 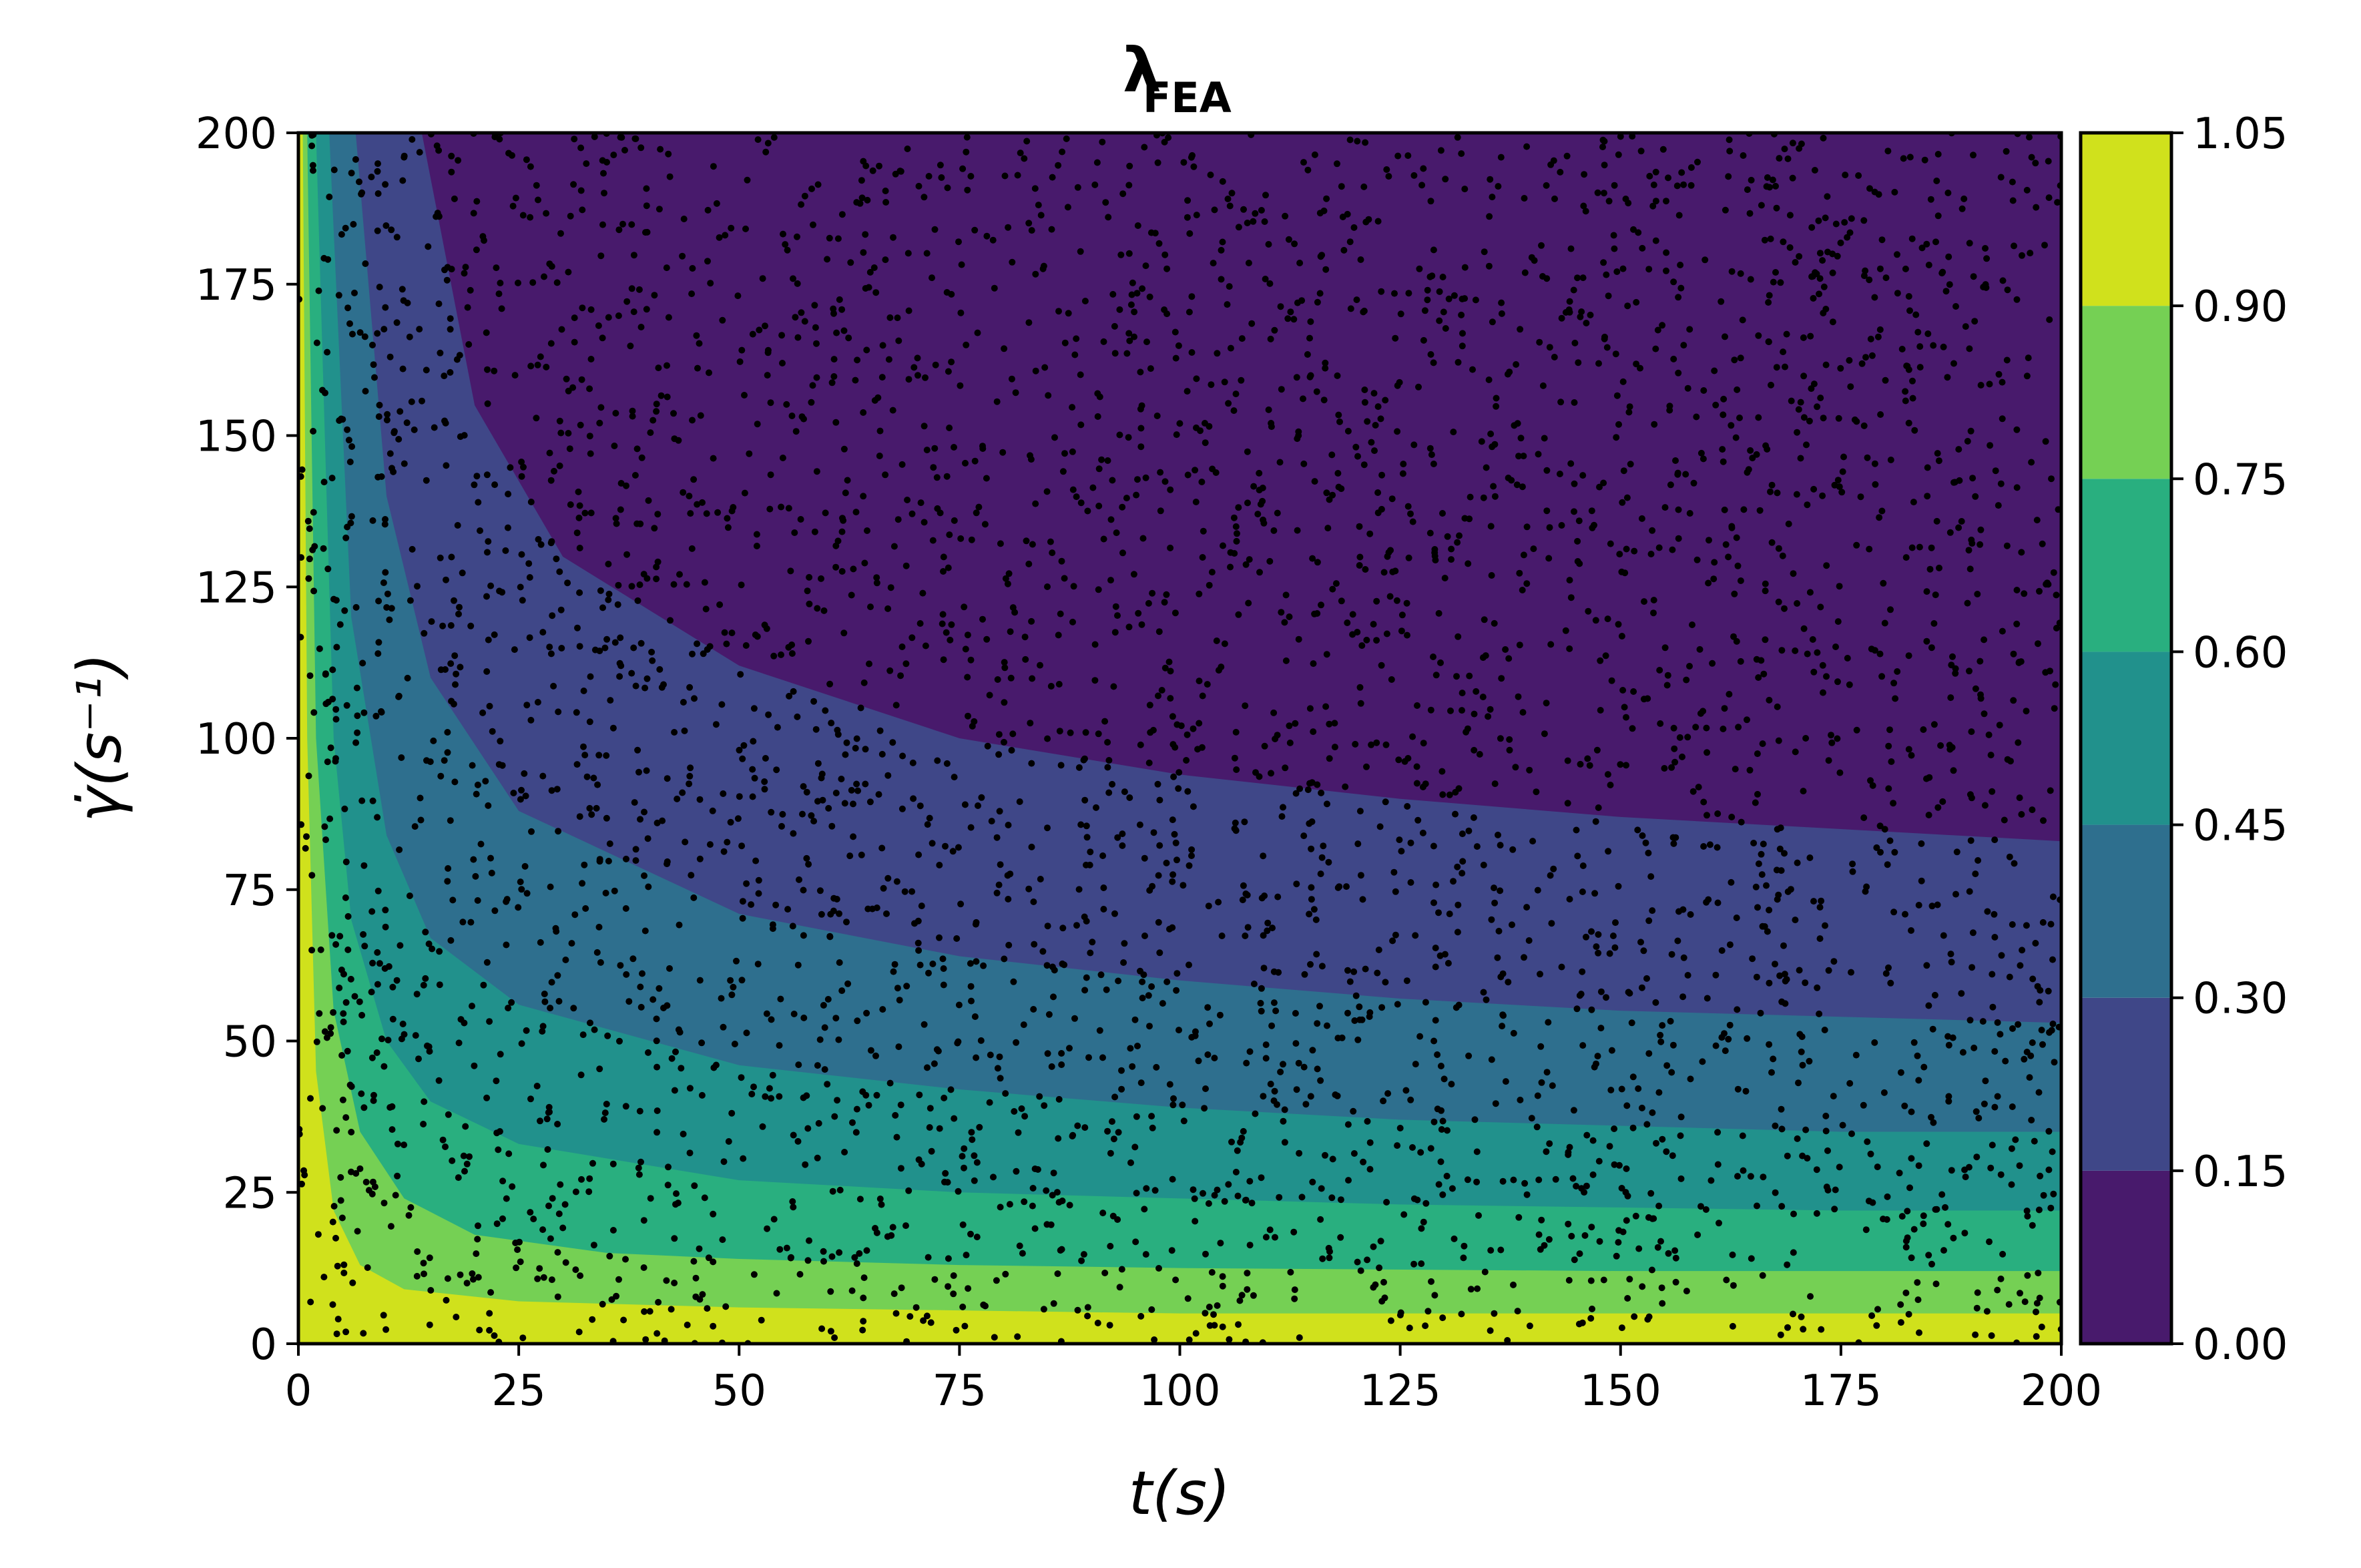 I want to click on x-tick-label: 25, so click(x=518, y=1391).